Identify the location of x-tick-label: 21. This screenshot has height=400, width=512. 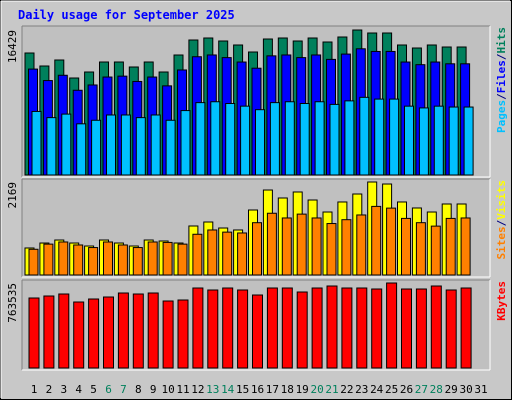
(331, 389).